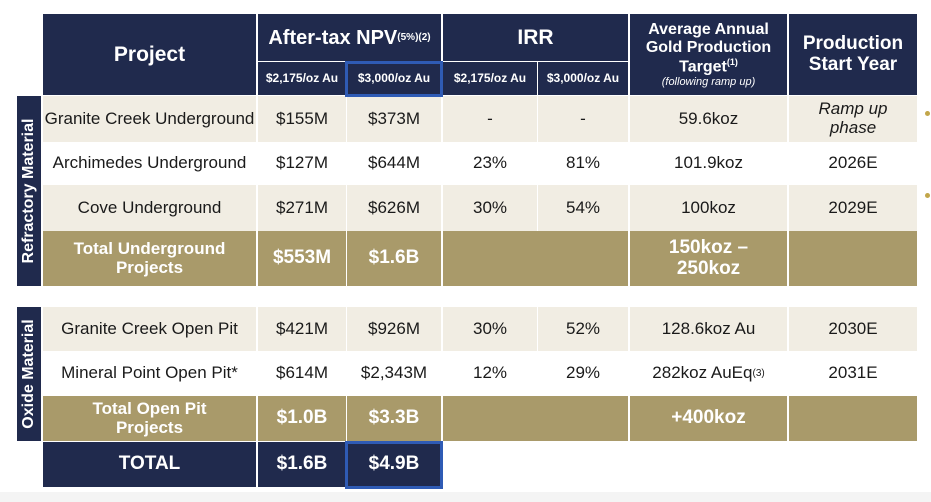  Describe the element at coordinates (535, 37) in the screenshot. I see `header-irr: IRR` at that location.